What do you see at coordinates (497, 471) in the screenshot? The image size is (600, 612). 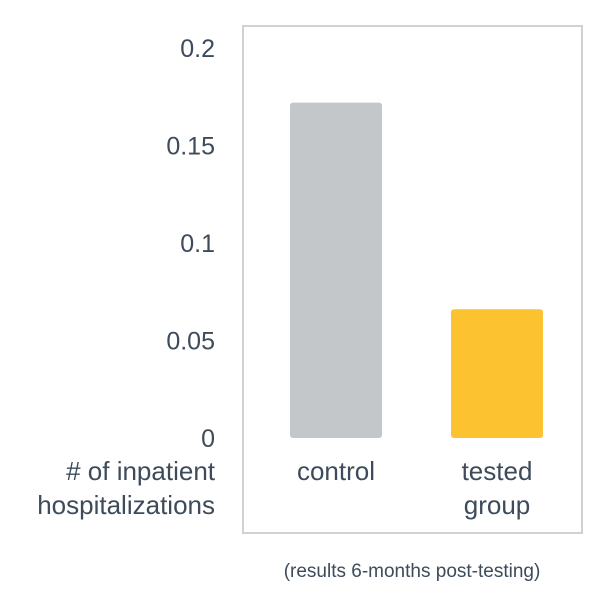 I see `category-label: tested` at bounding box center [497, 471].